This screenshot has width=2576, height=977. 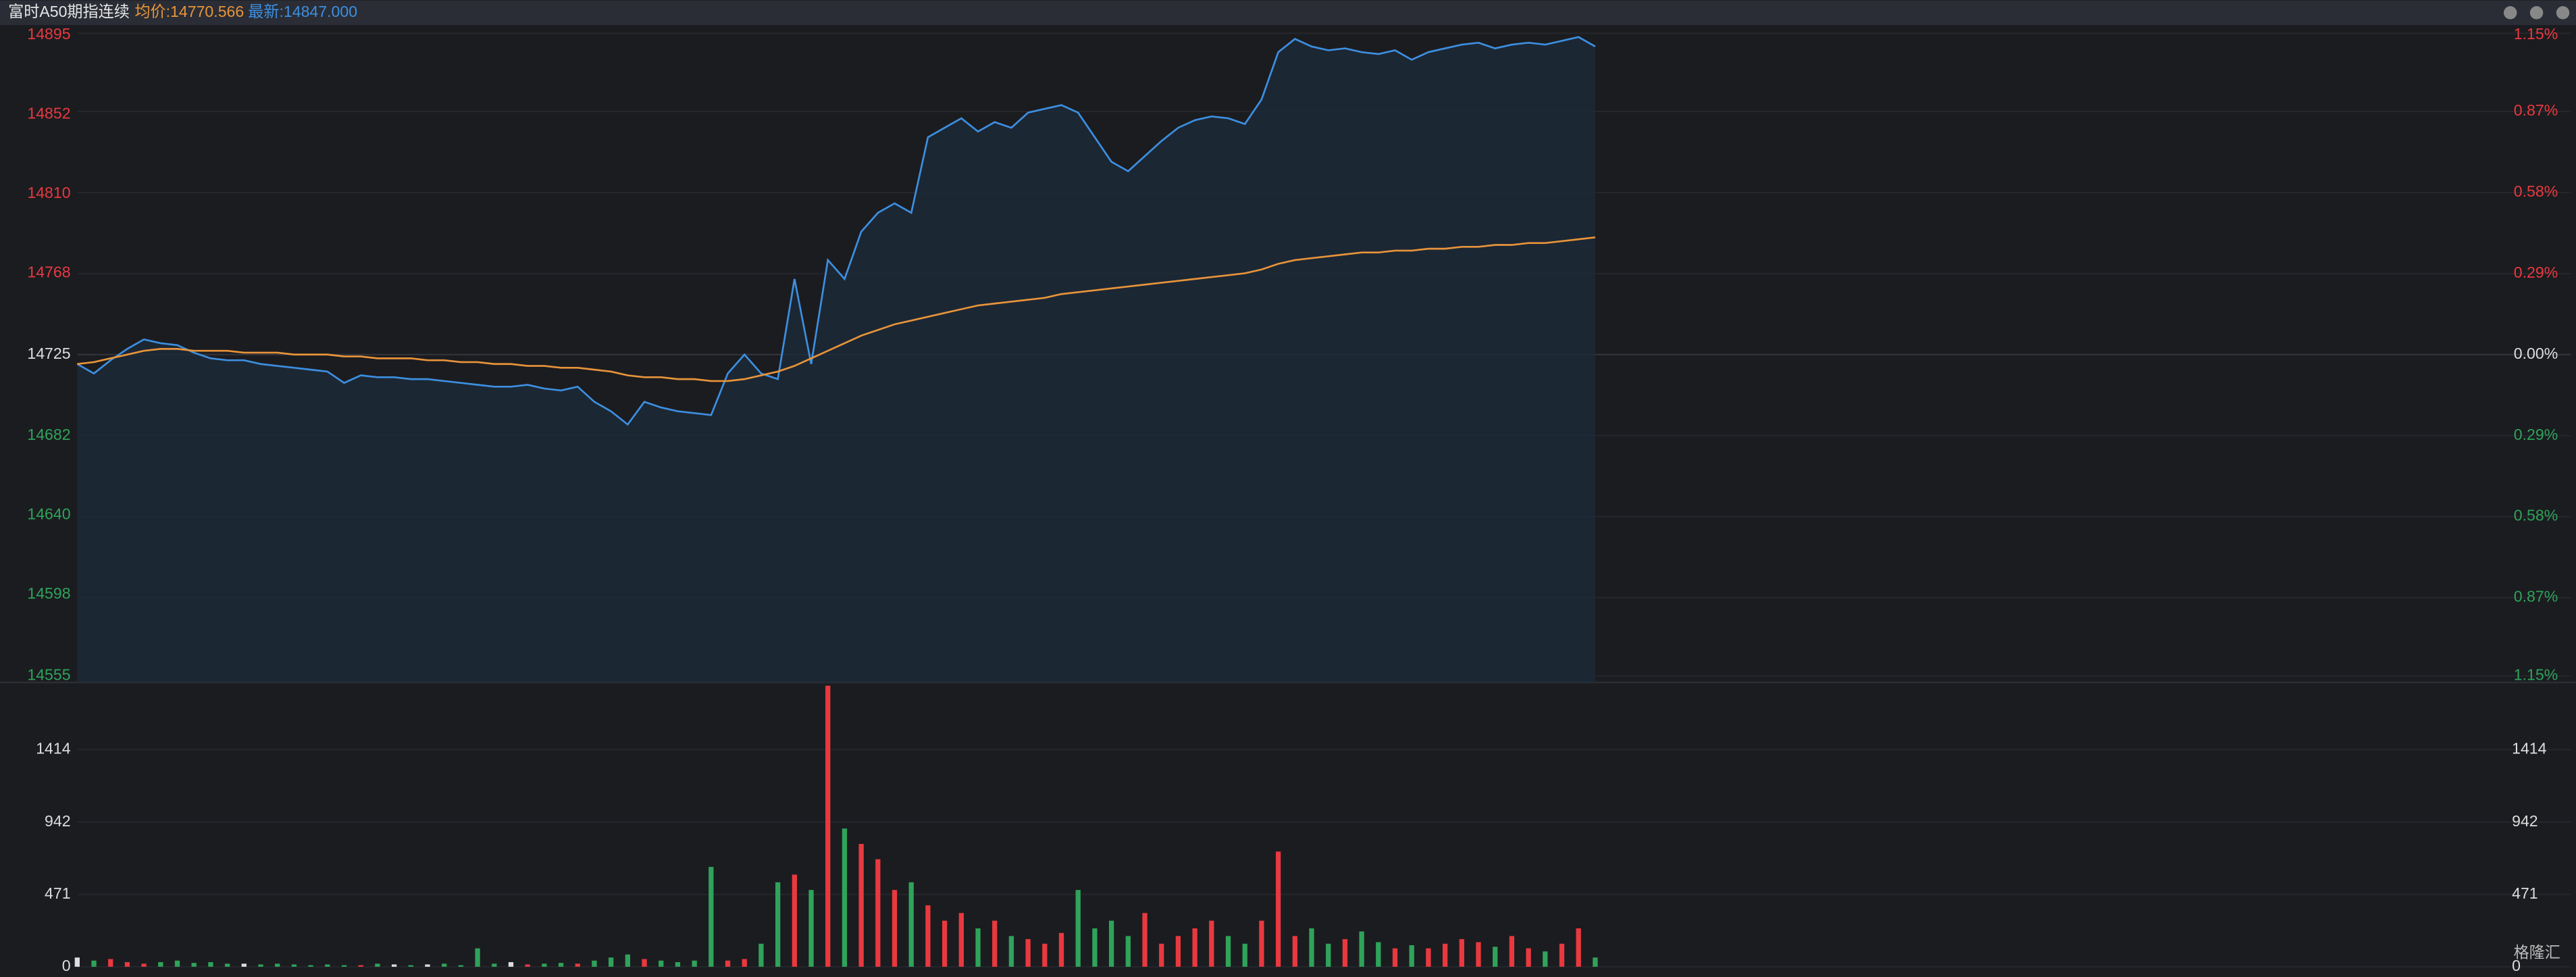 What do you see at coordinates (1288, 13) in the screenshot?
I see `header-bar` at bounding box center [1288, 13].